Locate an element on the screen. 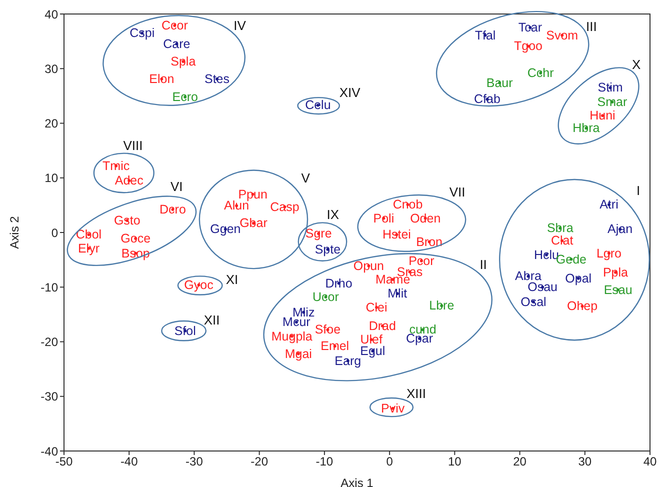 This screenshot has height=487, width=660. x-tick-label: -20 is located at coordinates (259, 461).